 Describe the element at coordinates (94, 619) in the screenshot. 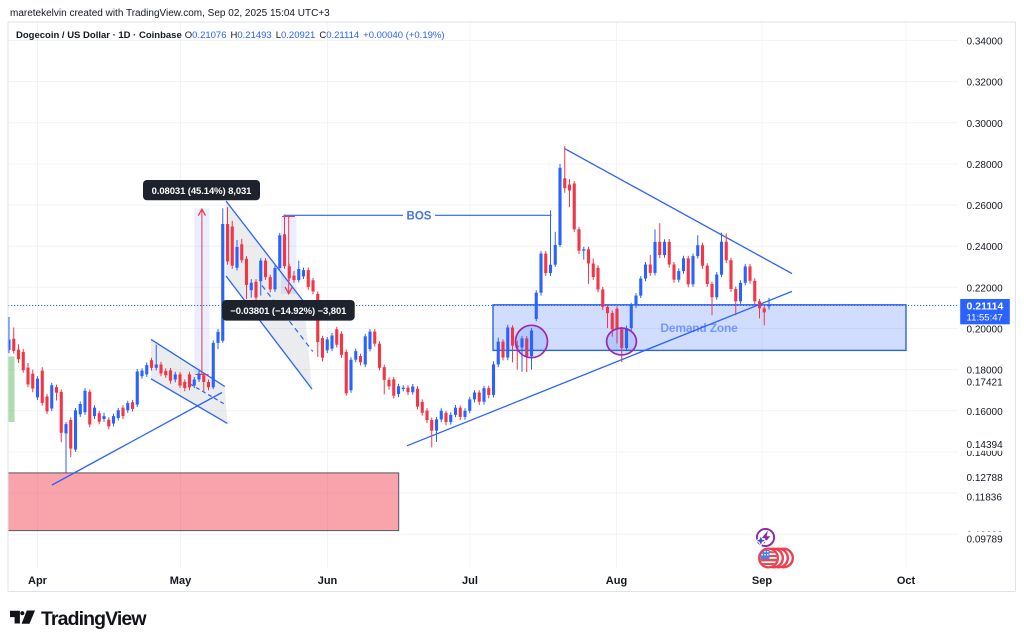

I see `svg-text: TradingView` at that location.